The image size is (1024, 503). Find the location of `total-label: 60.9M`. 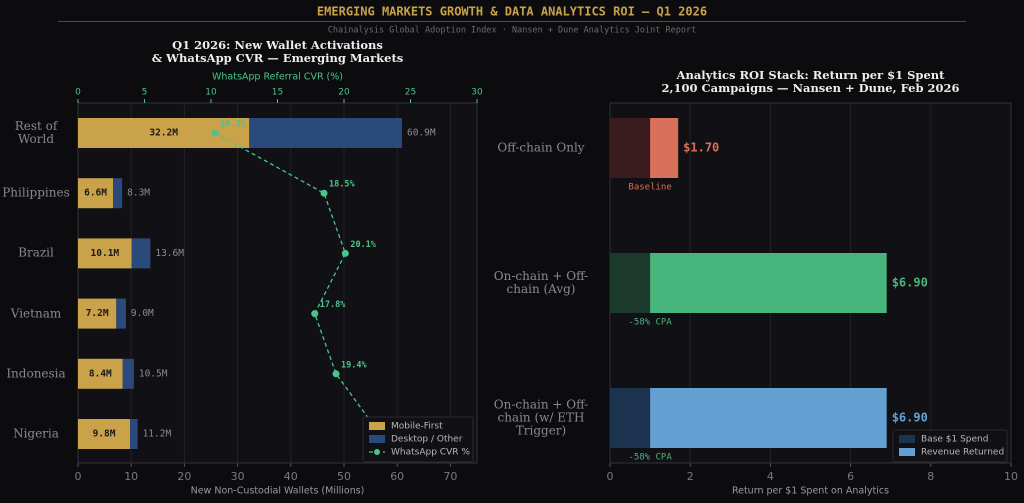

total-label: 60.9M is located at coordinates (421, 133).